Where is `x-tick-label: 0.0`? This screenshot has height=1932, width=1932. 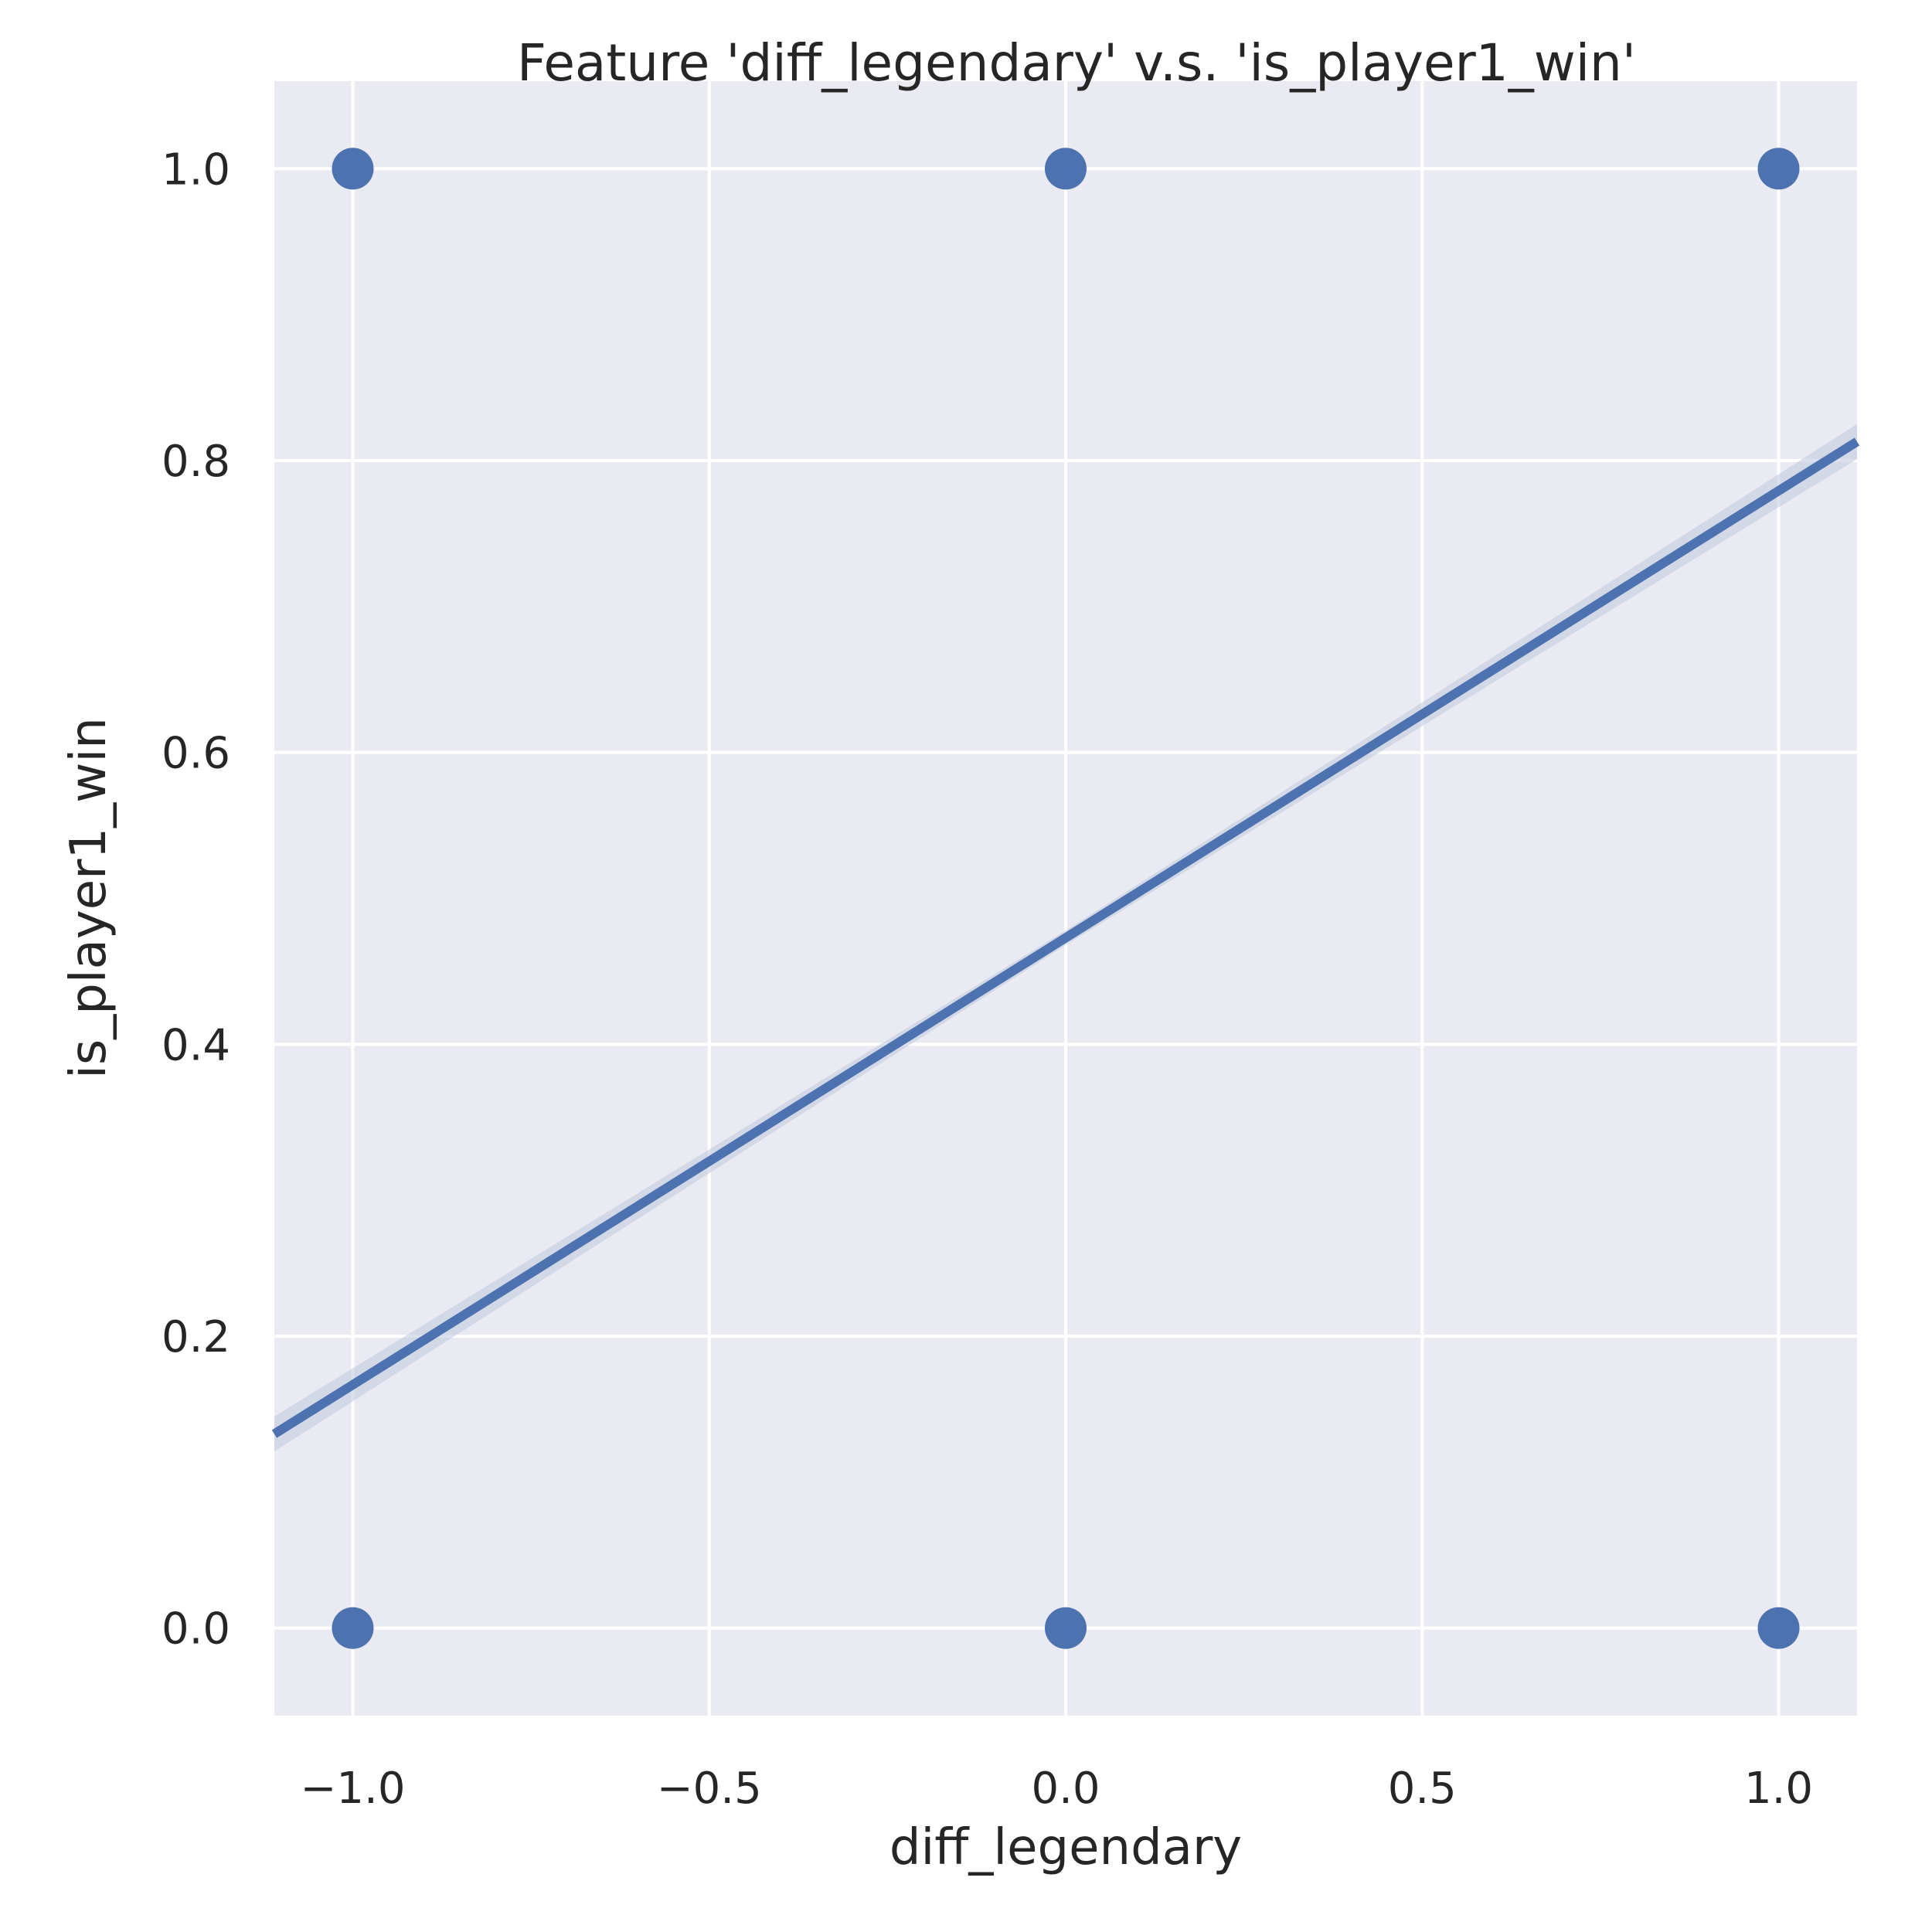
x-tick-label: 0.0 is located at coordinates (1065, 1789).